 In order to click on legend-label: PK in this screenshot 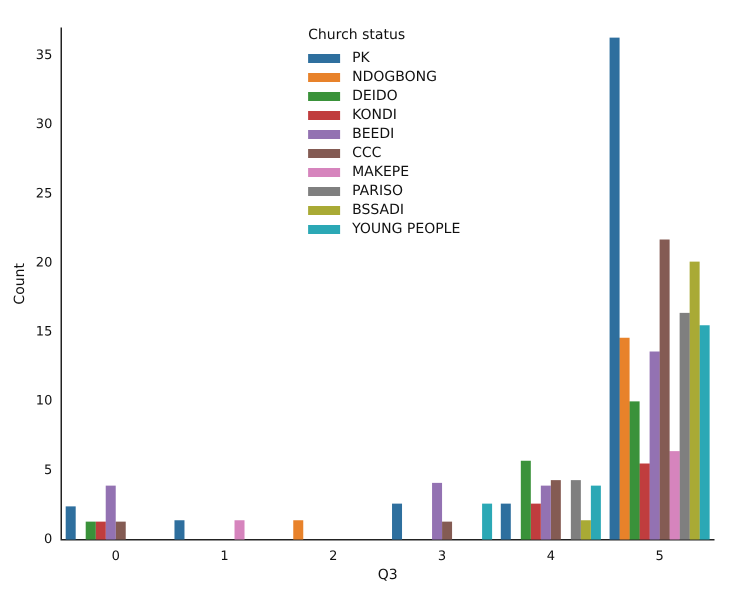, I will do `click(361, 58)`.